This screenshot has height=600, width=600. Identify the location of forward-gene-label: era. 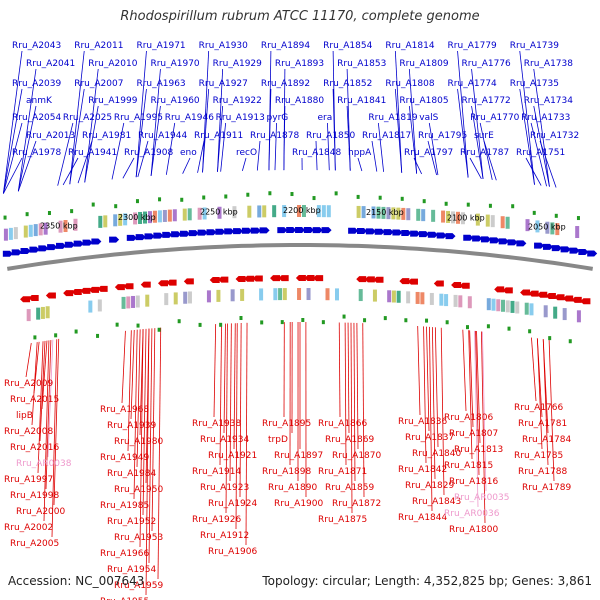
(324, 118).